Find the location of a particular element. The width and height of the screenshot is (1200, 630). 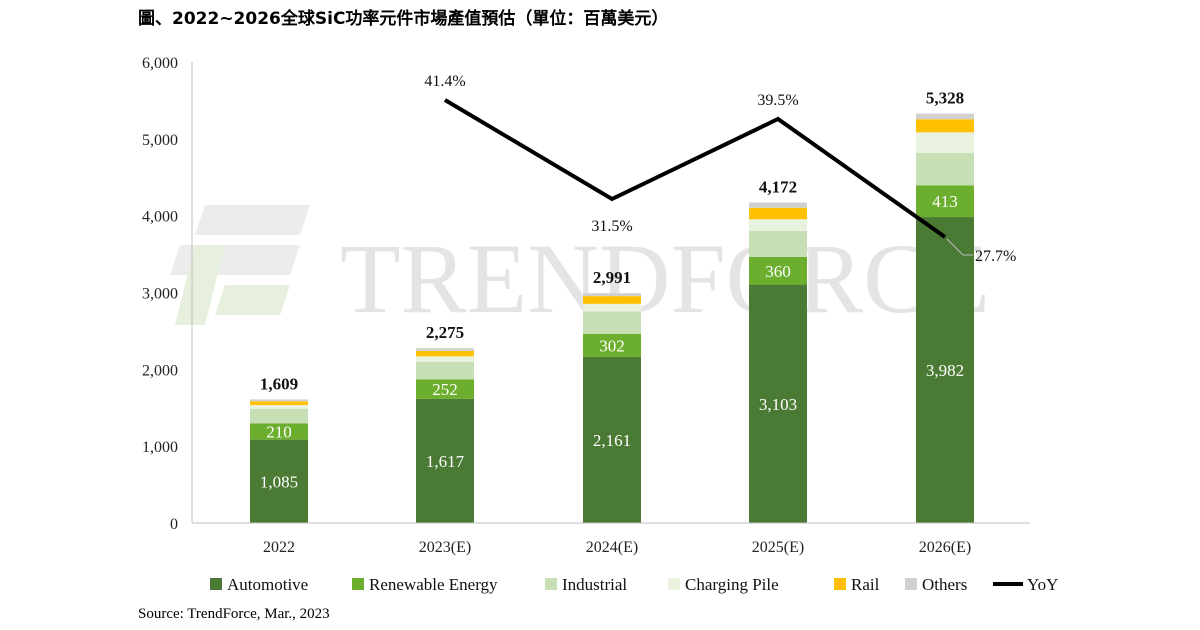

yoy-value-label: 39.5% is located at coordinates (777, 100).